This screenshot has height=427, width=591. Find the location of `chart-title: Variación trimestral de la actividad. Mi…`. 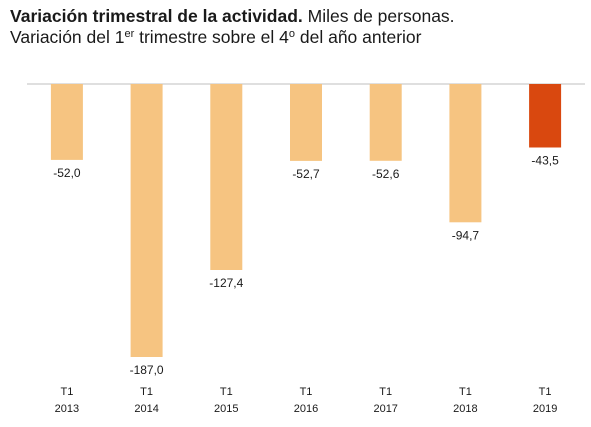

chart-title: Variación trimestral de la actividad. Mi… is located at coordinates (297, 16).